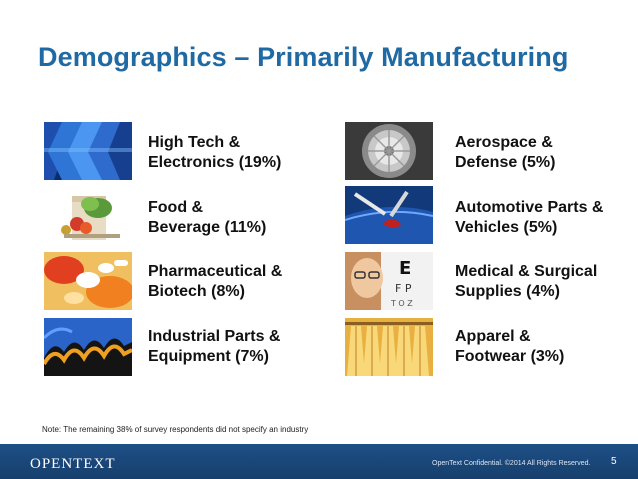 The width and height of the screenshot is (638, 479). What do you see at coordinates (207, 227) in the screenshot?
I see `industry-label-line2: Beverage (11%)` at bounding box center [207, 227].